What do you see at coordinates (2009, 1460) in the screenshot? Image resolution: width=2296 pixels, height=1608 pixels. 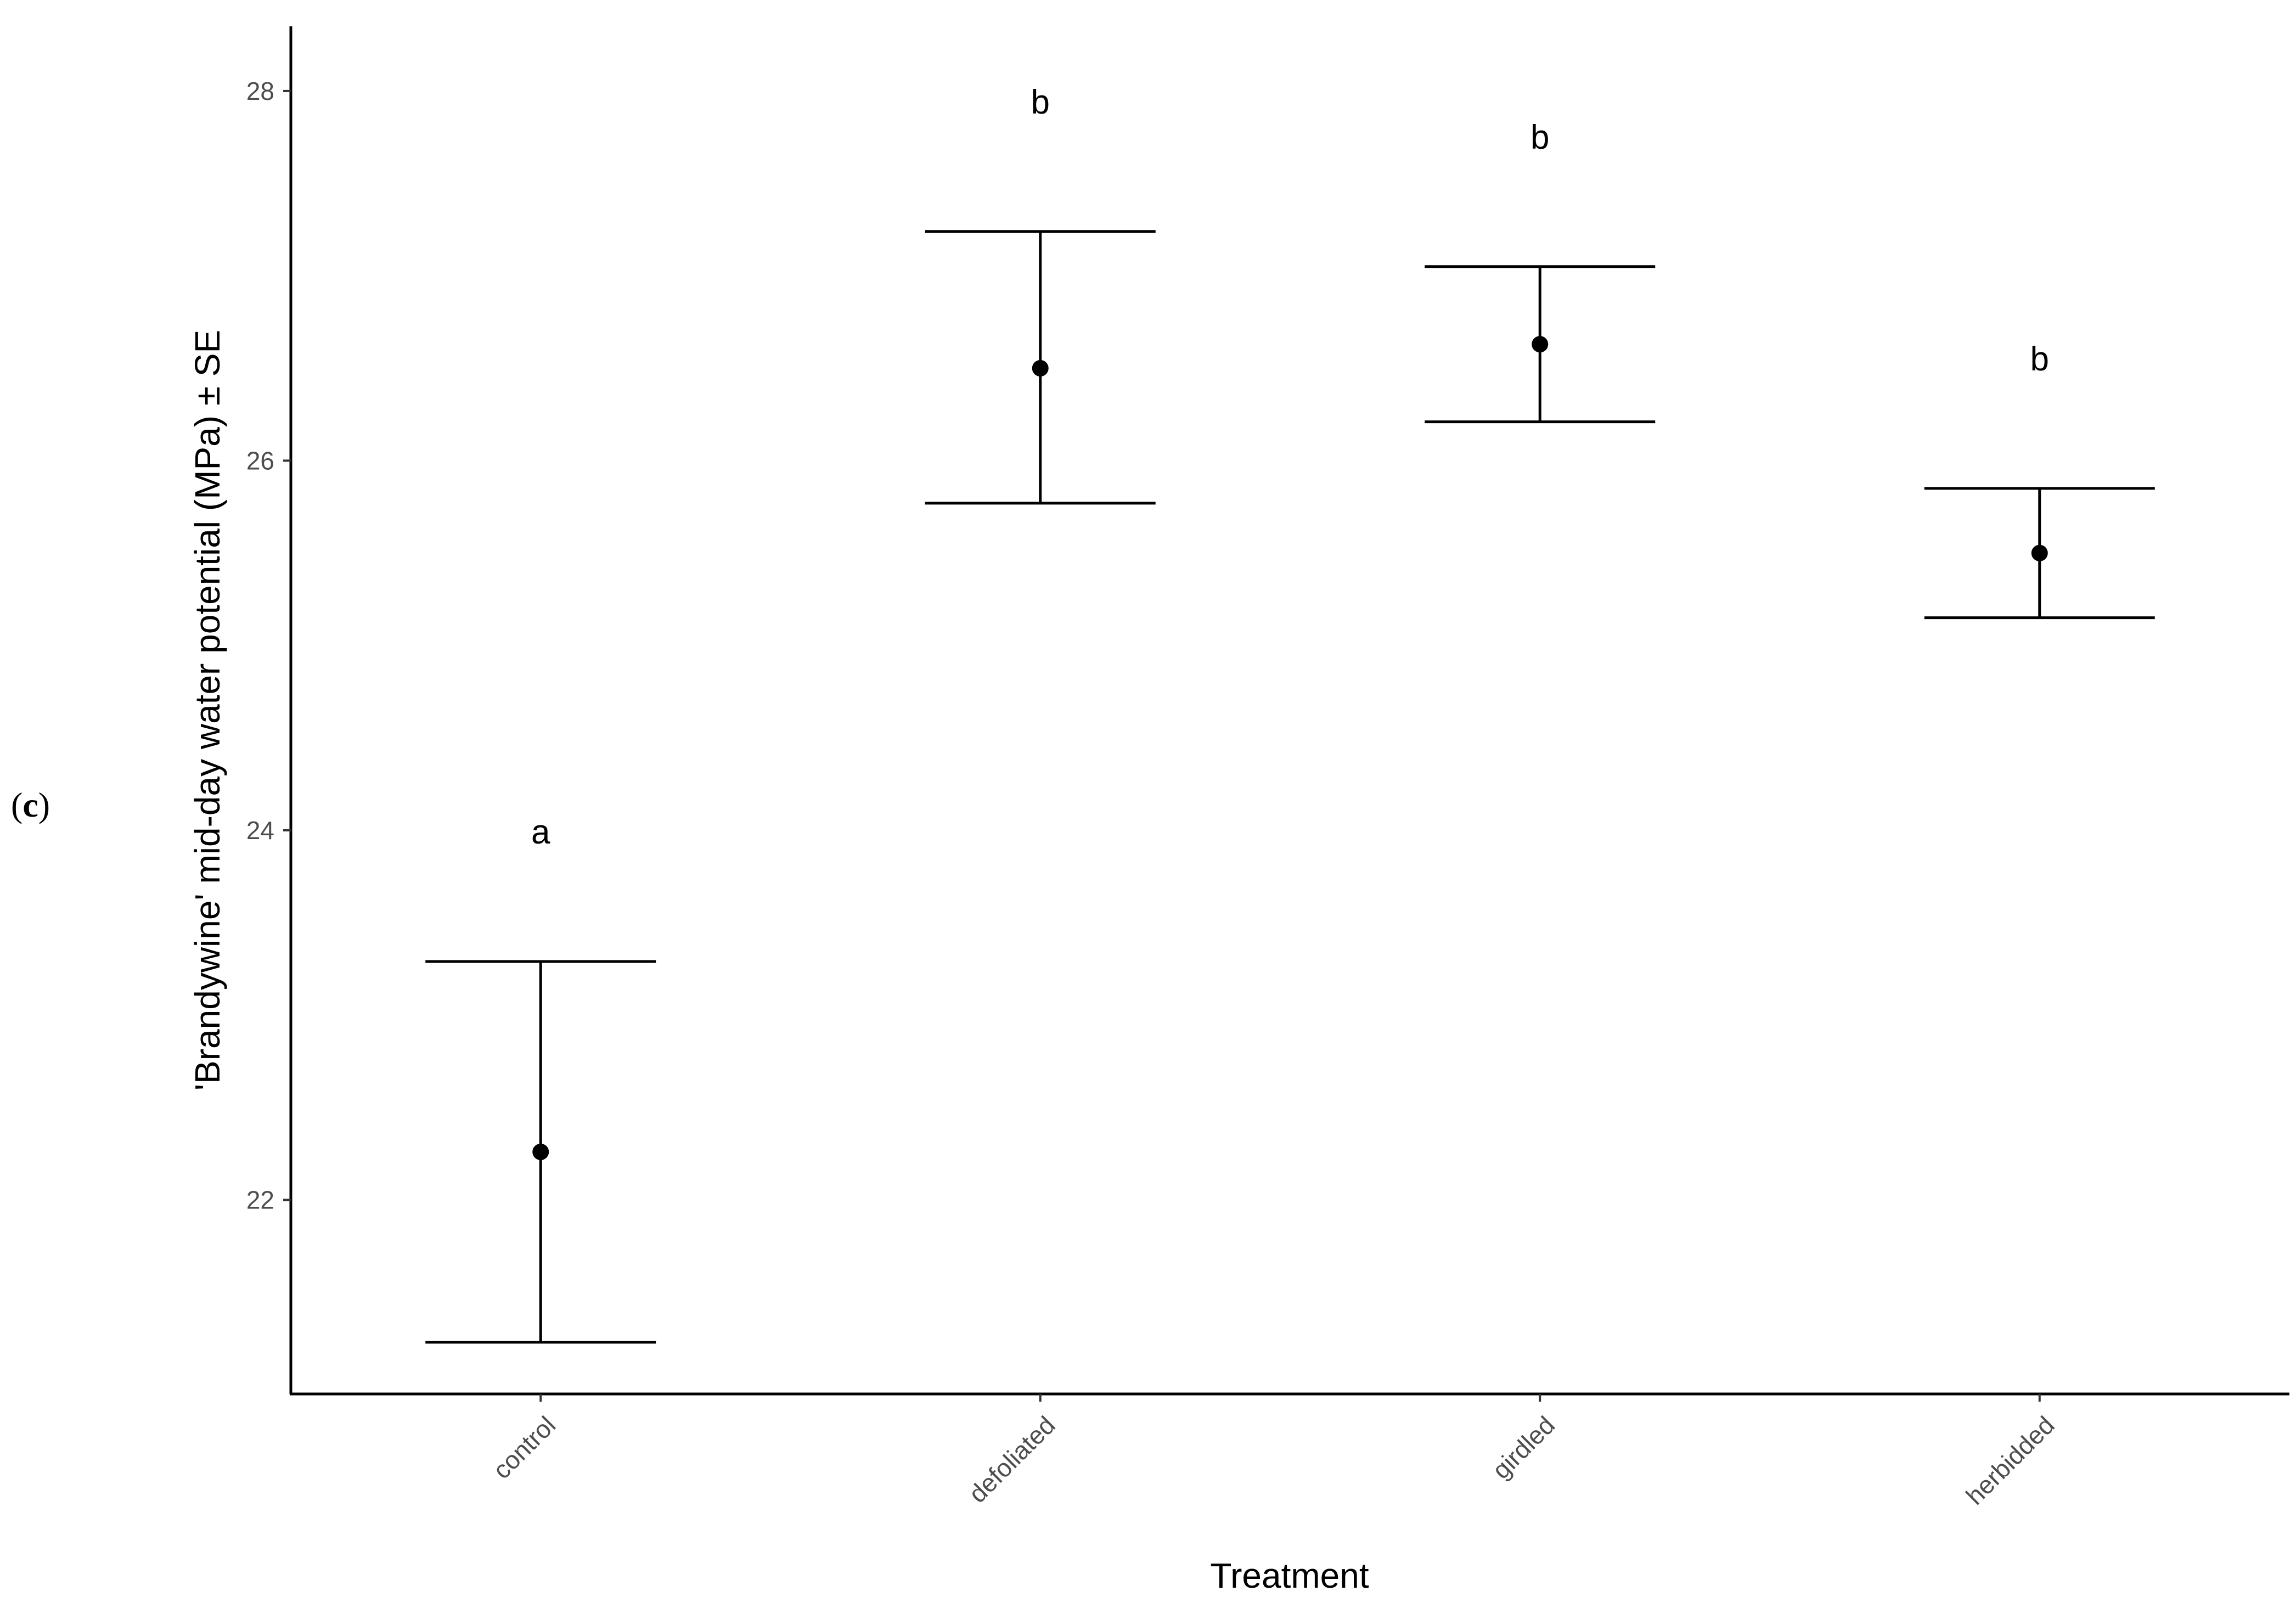 I see `x-tick-label: herbidded` at bounding box center [2009, 1460].